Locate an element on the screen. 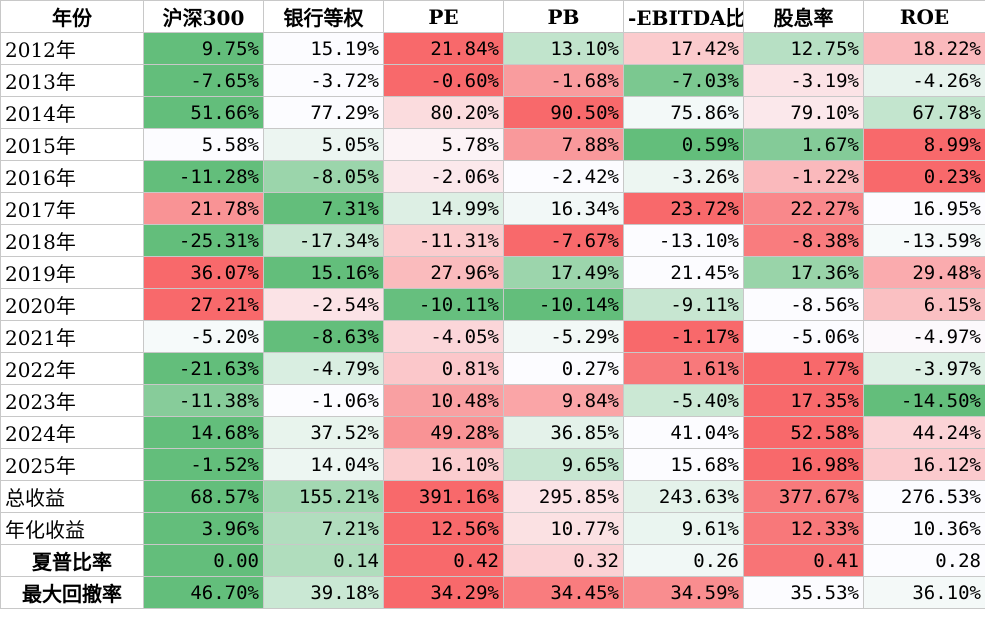 Image resolution: width=985 pixels, height=628 pixels. row-label: 最大回撤率 is located at coordinates (72, 592).